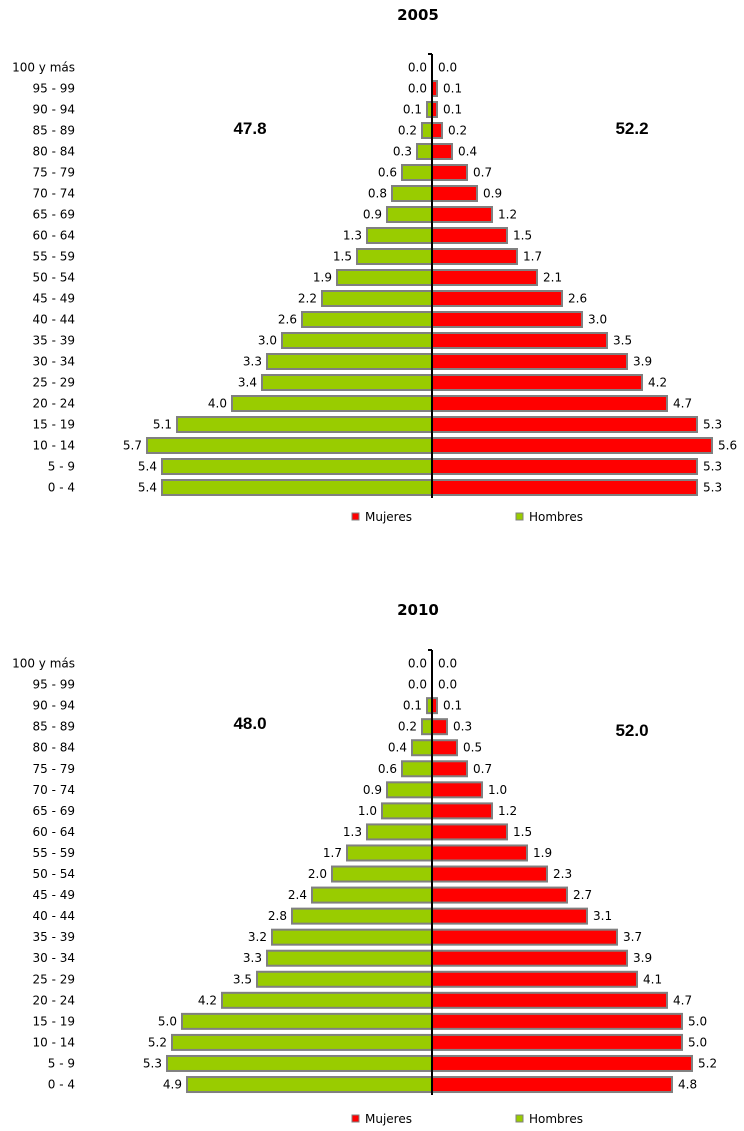 The image size is (744, 1131). Describe the element at coordinates (132, 446) in the screenshot. I see `hombres-value-label: 5.7` at that location.